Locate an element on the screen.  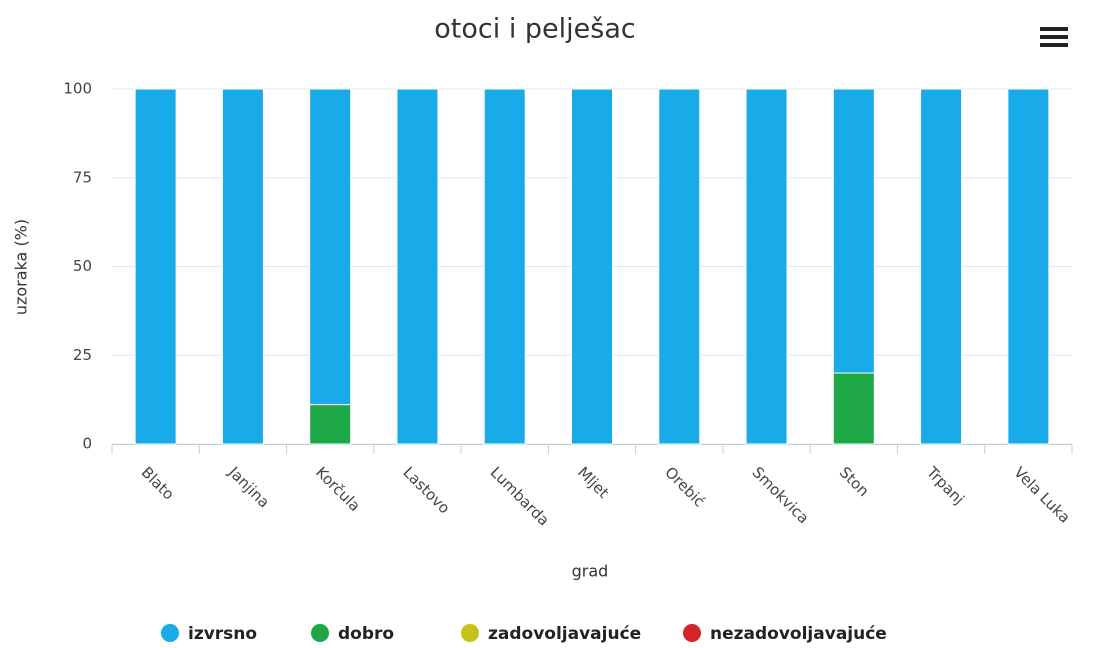
legend-item: nezadovoljavajuće is located at coordinates (785, 634).